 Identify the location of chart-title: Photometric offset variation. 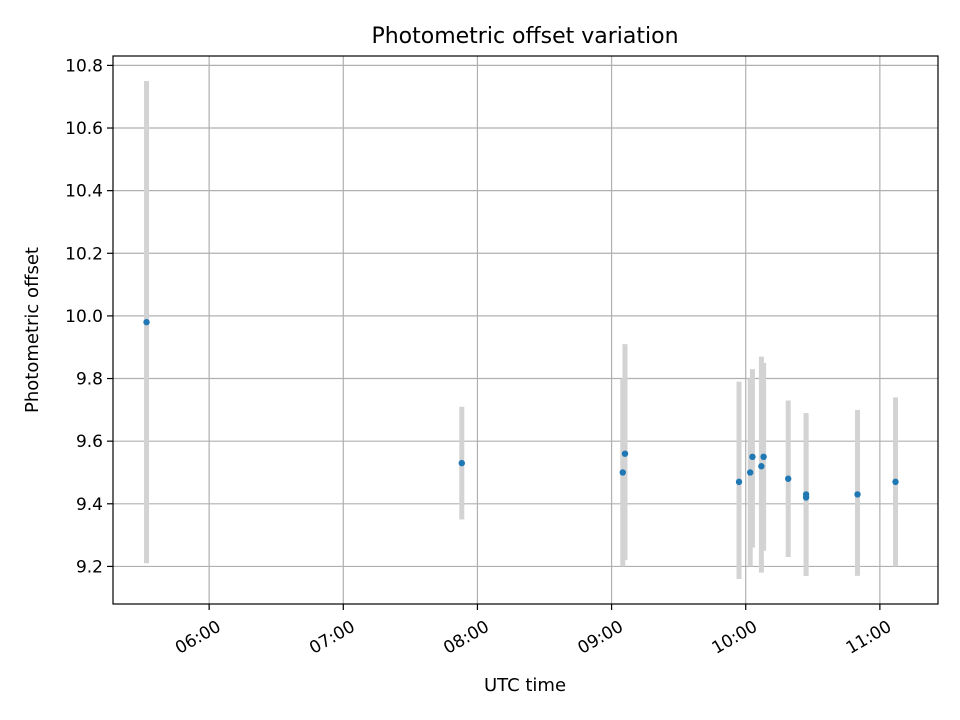
(524, 36).